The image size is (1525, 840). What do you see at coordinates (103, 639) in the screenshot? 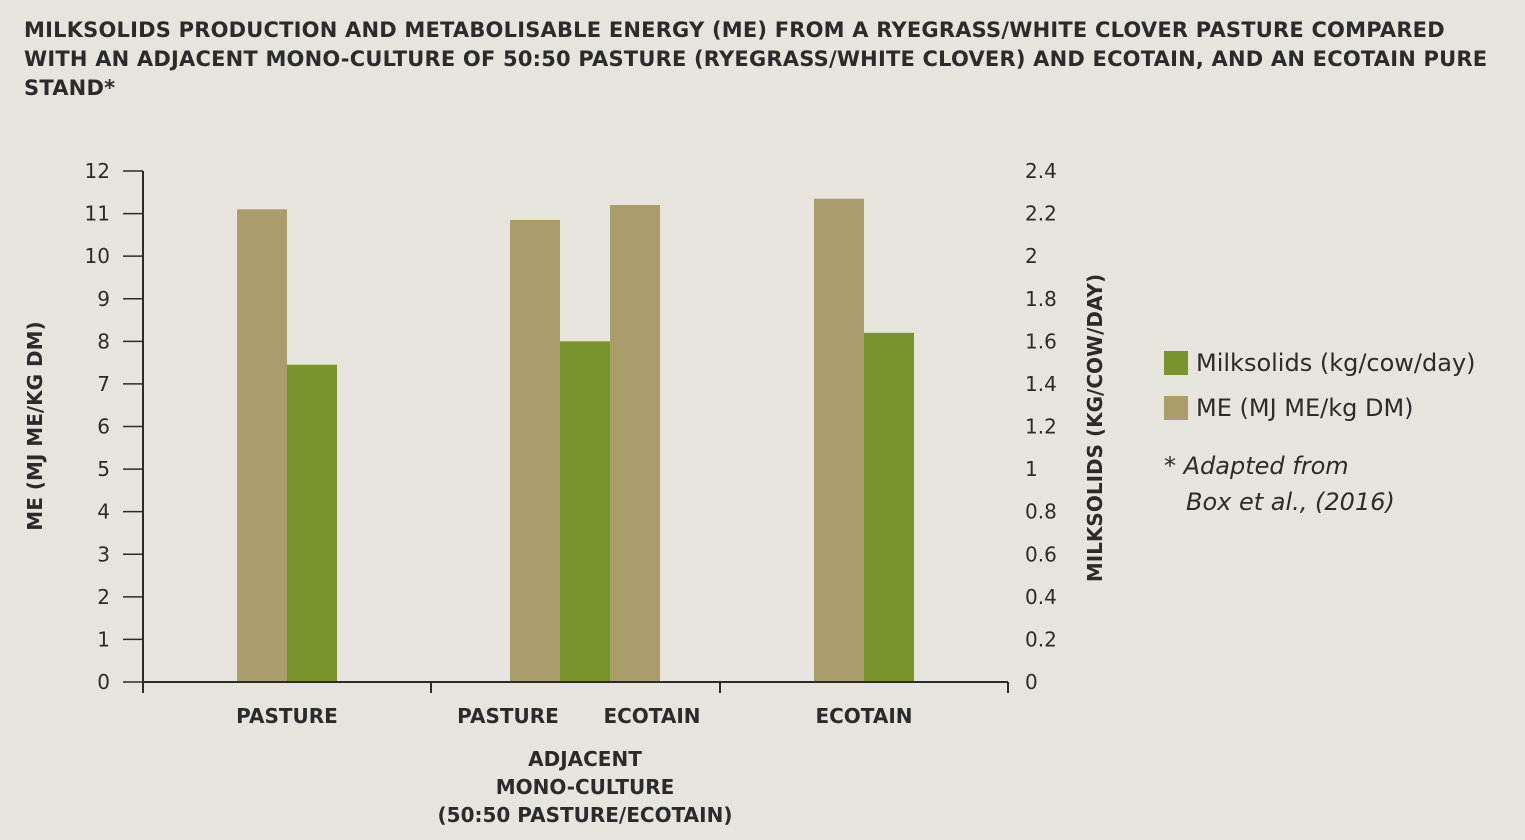
I see `y-left-tick-label-1: 1` at bounding box center [103, 639].